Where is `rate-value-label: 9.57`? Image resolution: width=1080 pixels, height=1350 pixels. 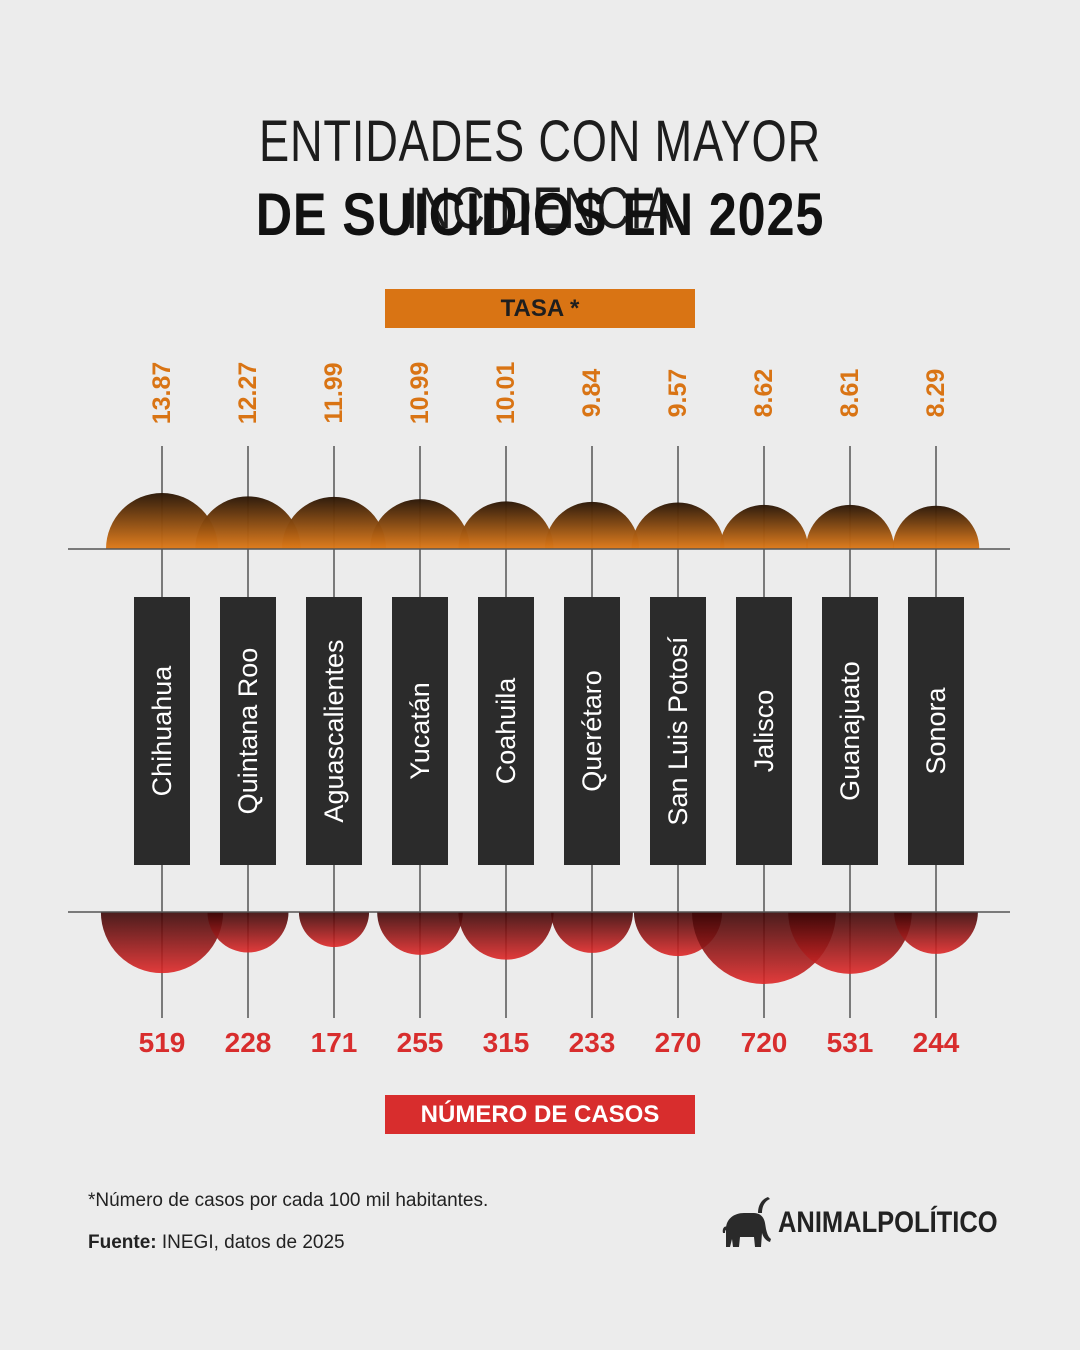
rate-value-label: 9.57 is located at coordinates (678, 393).